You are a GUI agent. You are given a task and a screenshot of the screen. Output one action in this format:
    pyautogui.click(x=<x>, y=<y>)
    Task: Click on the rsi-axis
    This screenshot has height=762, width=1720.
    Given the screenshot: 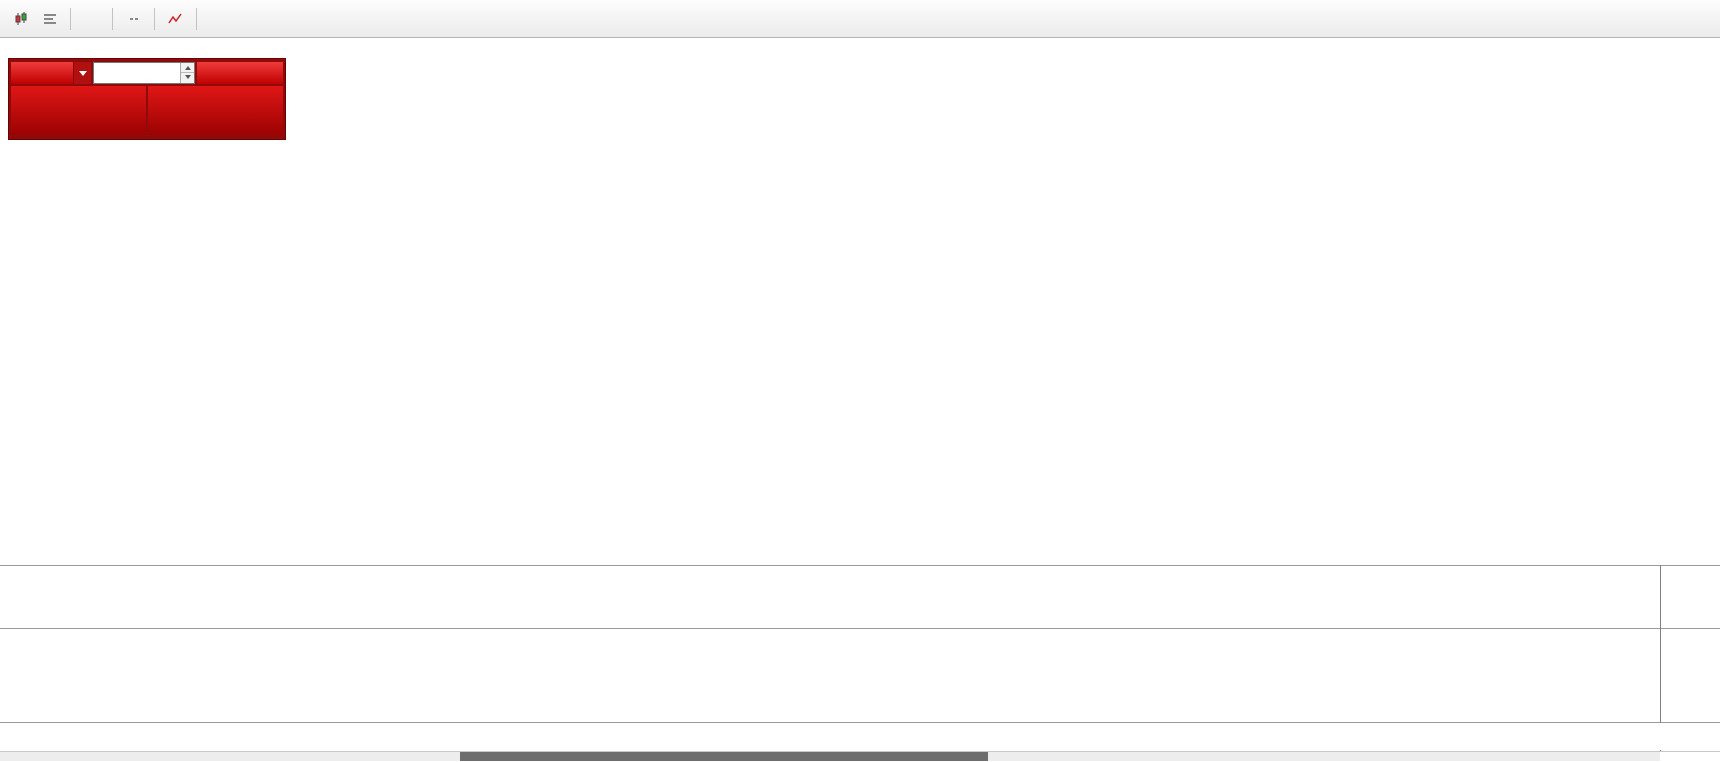 What is the action you would take?
    pyautogui.click(x=1690, y=676)
    